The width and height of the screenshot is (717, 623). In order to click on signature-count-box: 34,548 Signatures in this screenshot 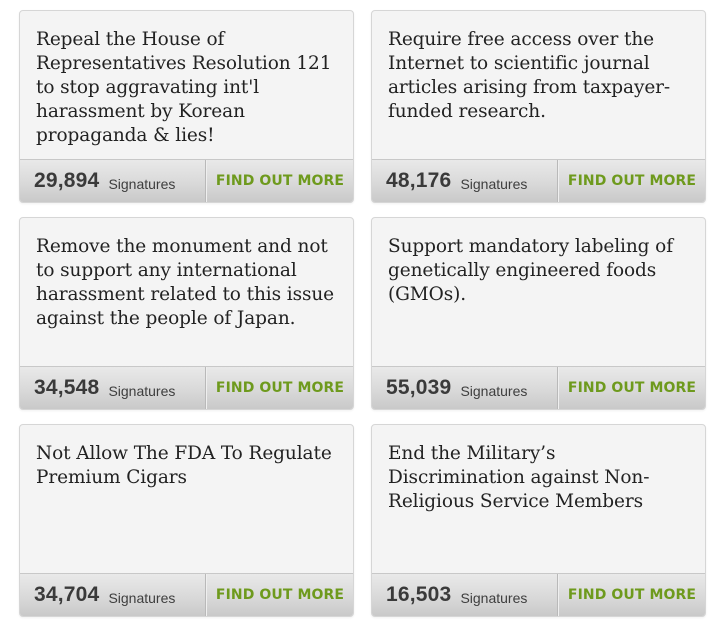, I will do `click(113, 388)`.